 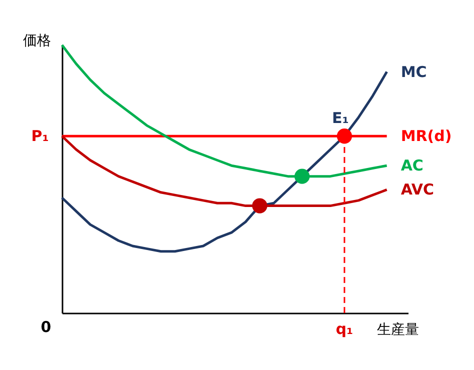 I want to click on series-label: AC, so click(x=412, y=165).